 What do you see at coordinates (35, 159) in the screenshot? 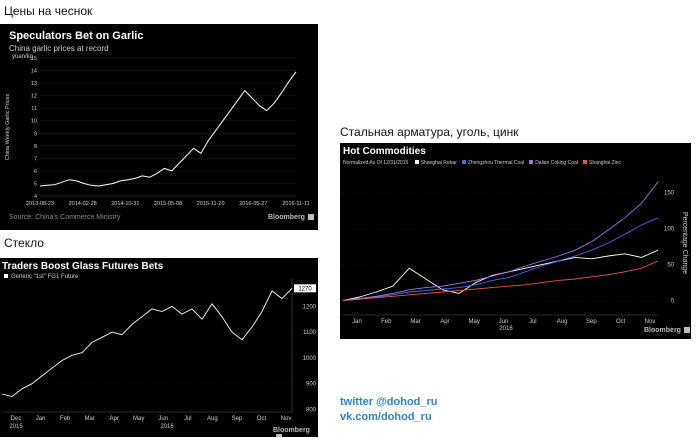
I see `garlic-y-tick-label: 7` at bounding box center [35, 159].